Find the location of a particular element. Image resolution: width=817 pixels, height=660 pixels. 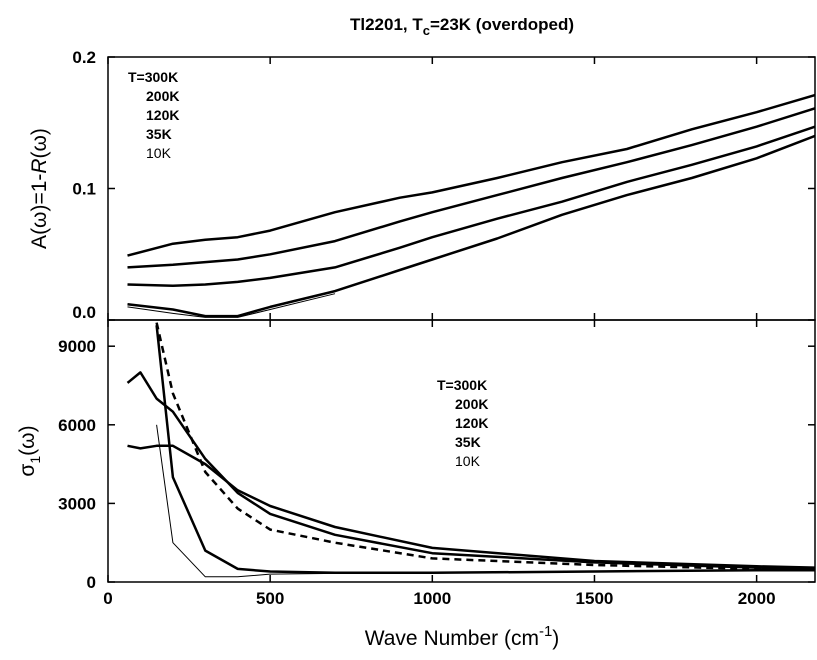

x-axis-label: Wave Number (cm-1) is located at coordinates (462, 636).